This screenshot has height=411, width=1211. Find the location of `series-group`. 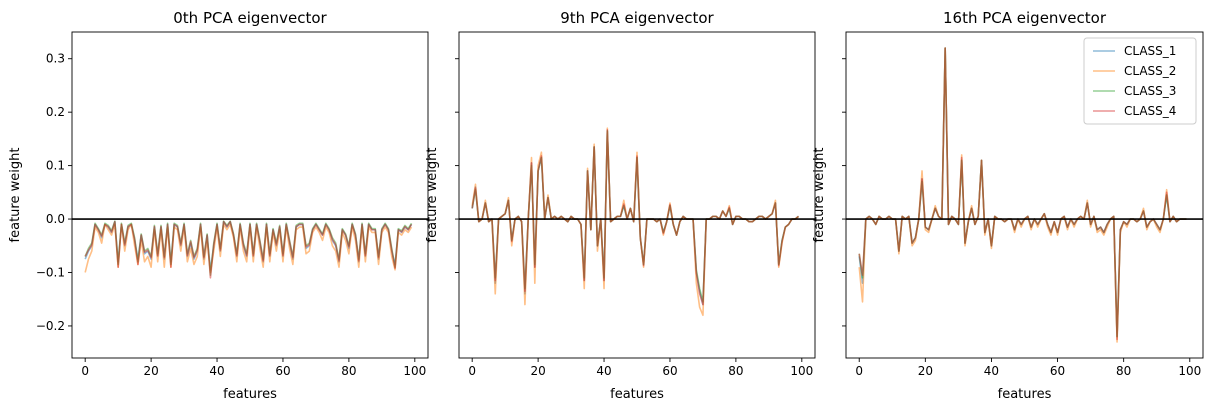

series-group is located at coordinates (248, 249).